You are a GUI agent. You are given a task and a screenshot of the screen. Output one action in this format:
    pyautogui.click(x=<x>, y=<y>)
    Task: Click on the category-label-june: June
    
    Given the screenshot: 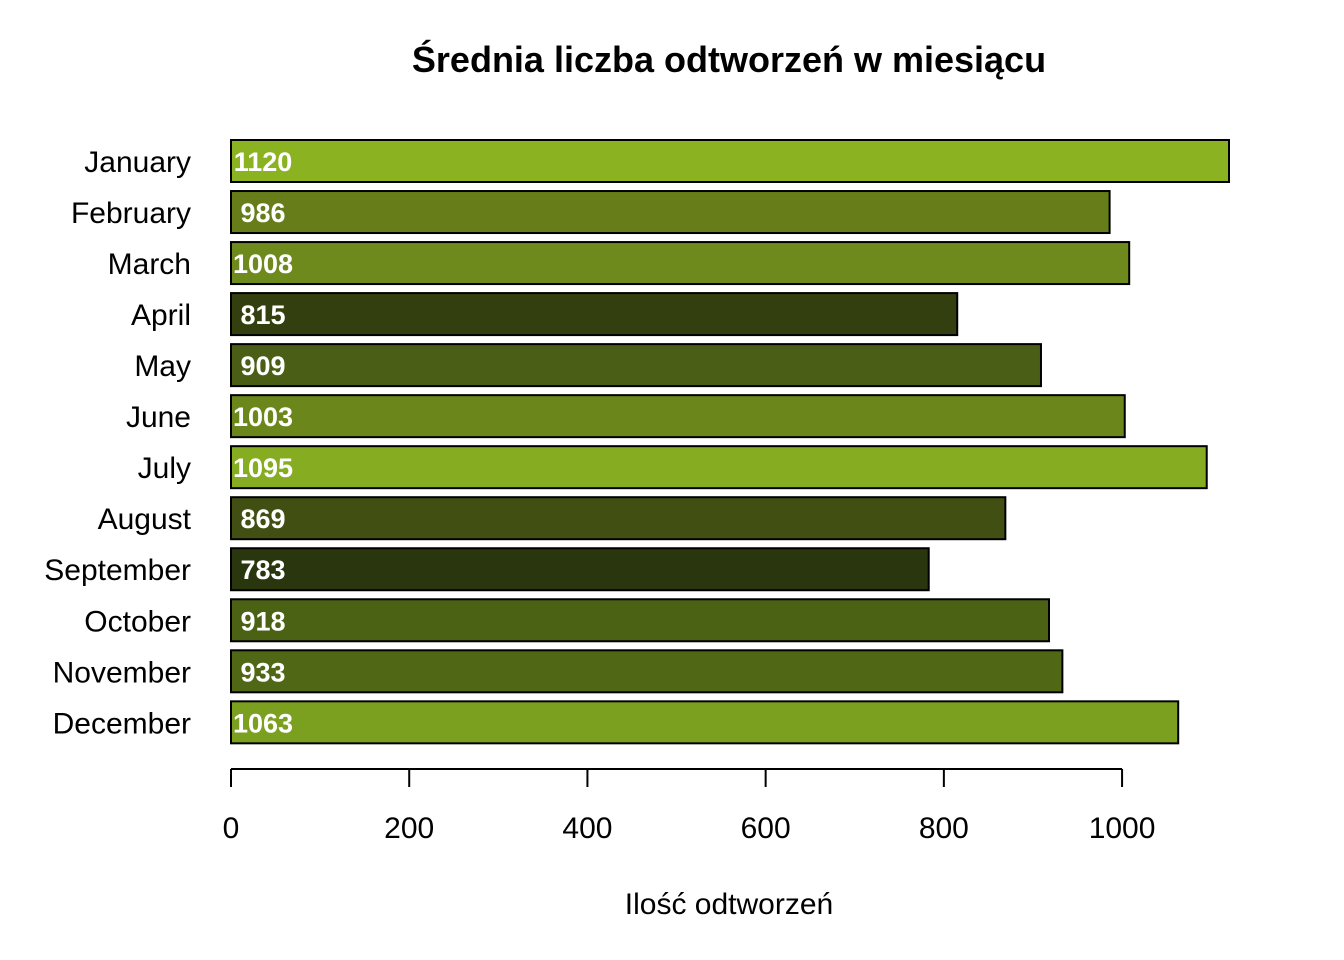 What is the action you would take?
    pyautogui.click(x=158, y=417)
    